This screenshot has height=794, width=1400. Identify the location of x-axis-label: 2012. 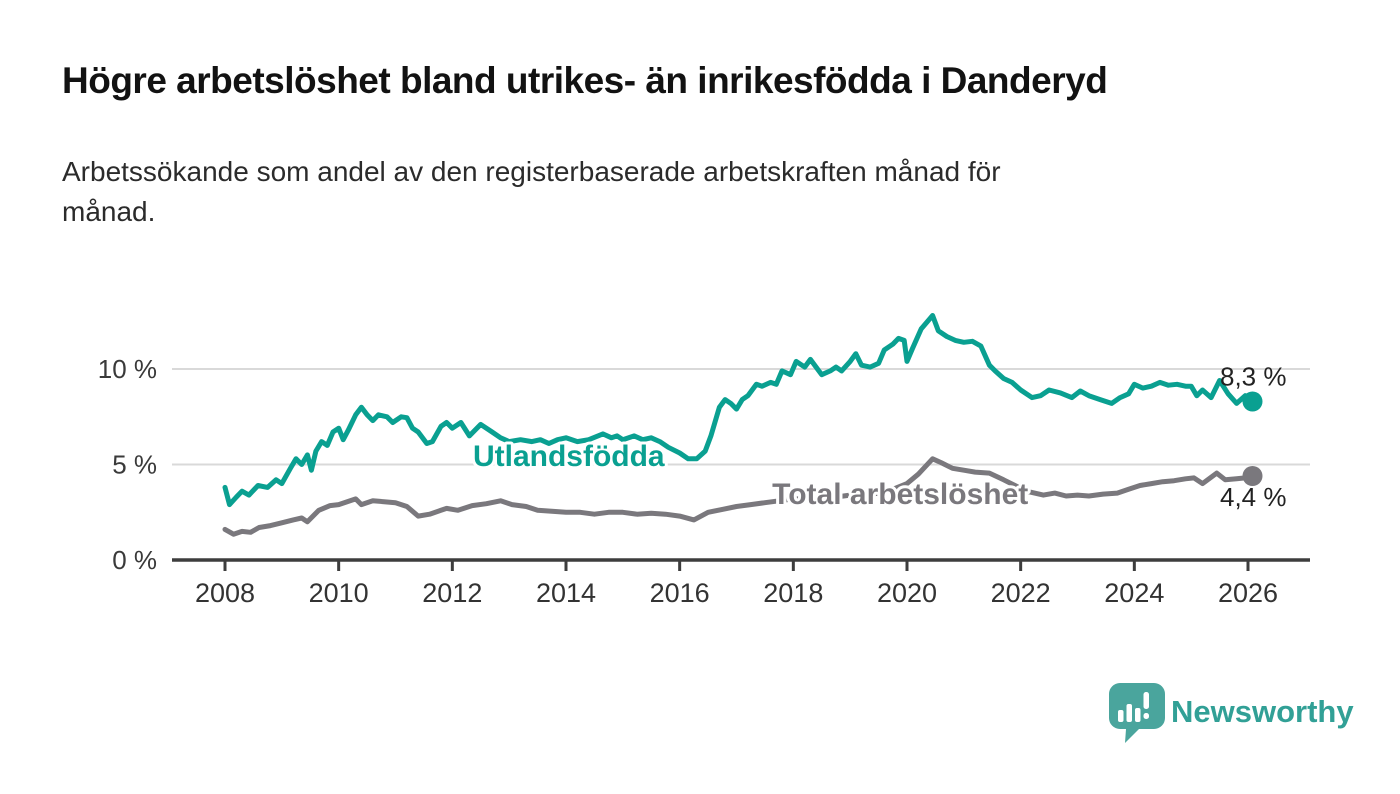
(452, 593).